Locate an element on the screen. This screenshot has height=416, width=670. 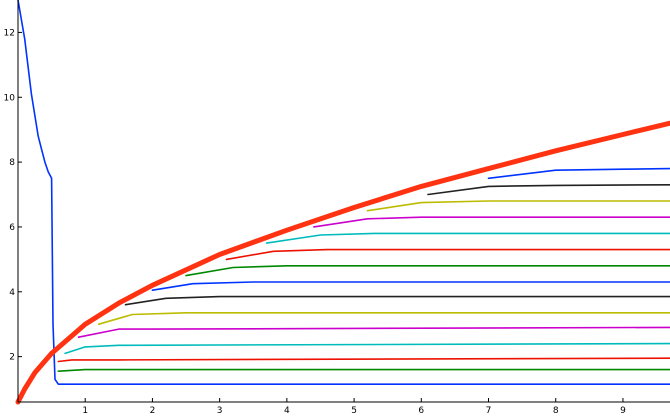
x-tick-label: 2 is located at coordinates (153, 411).